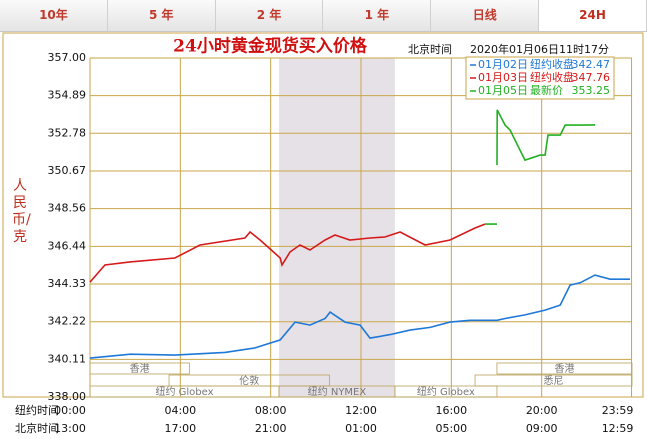 The height and width of the screenshot is (439, 647). I want to click on x-tick-label-beijing: 21:00, so click(271, 428).